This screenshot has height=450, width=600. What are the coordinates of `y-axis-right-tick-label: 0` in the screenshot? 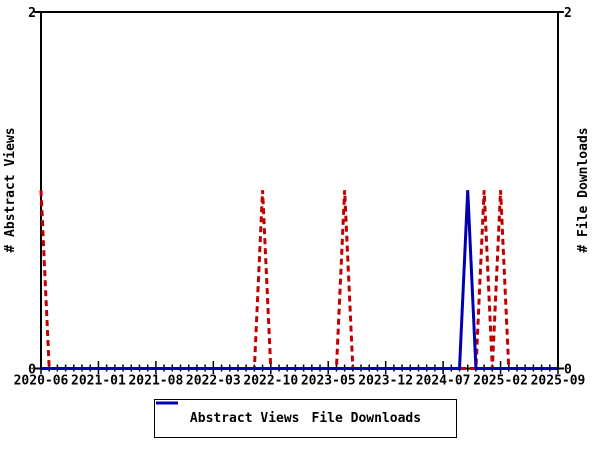 It's located at (568, 370).